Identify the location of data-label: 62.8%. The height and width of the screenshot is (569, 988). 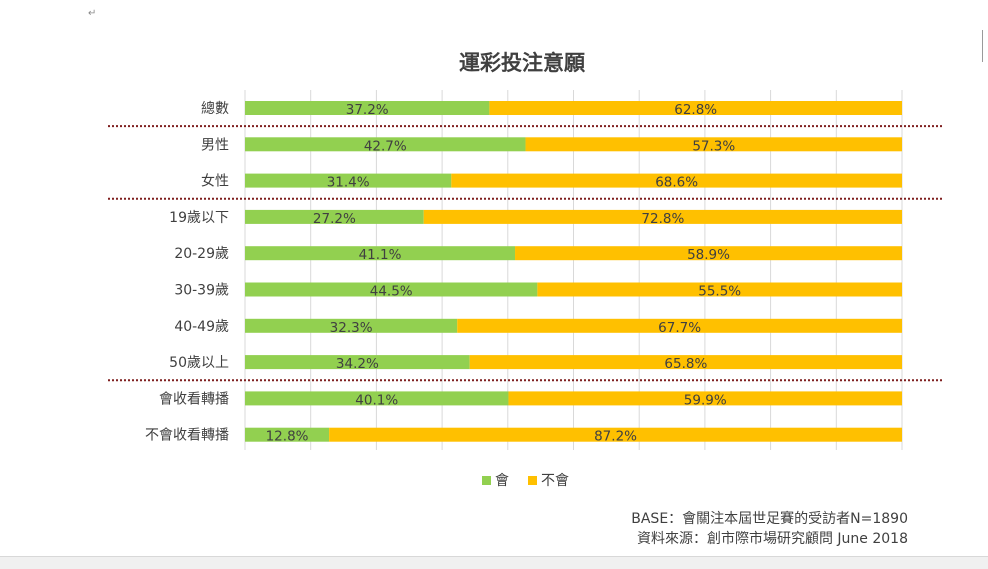
(695, 110).